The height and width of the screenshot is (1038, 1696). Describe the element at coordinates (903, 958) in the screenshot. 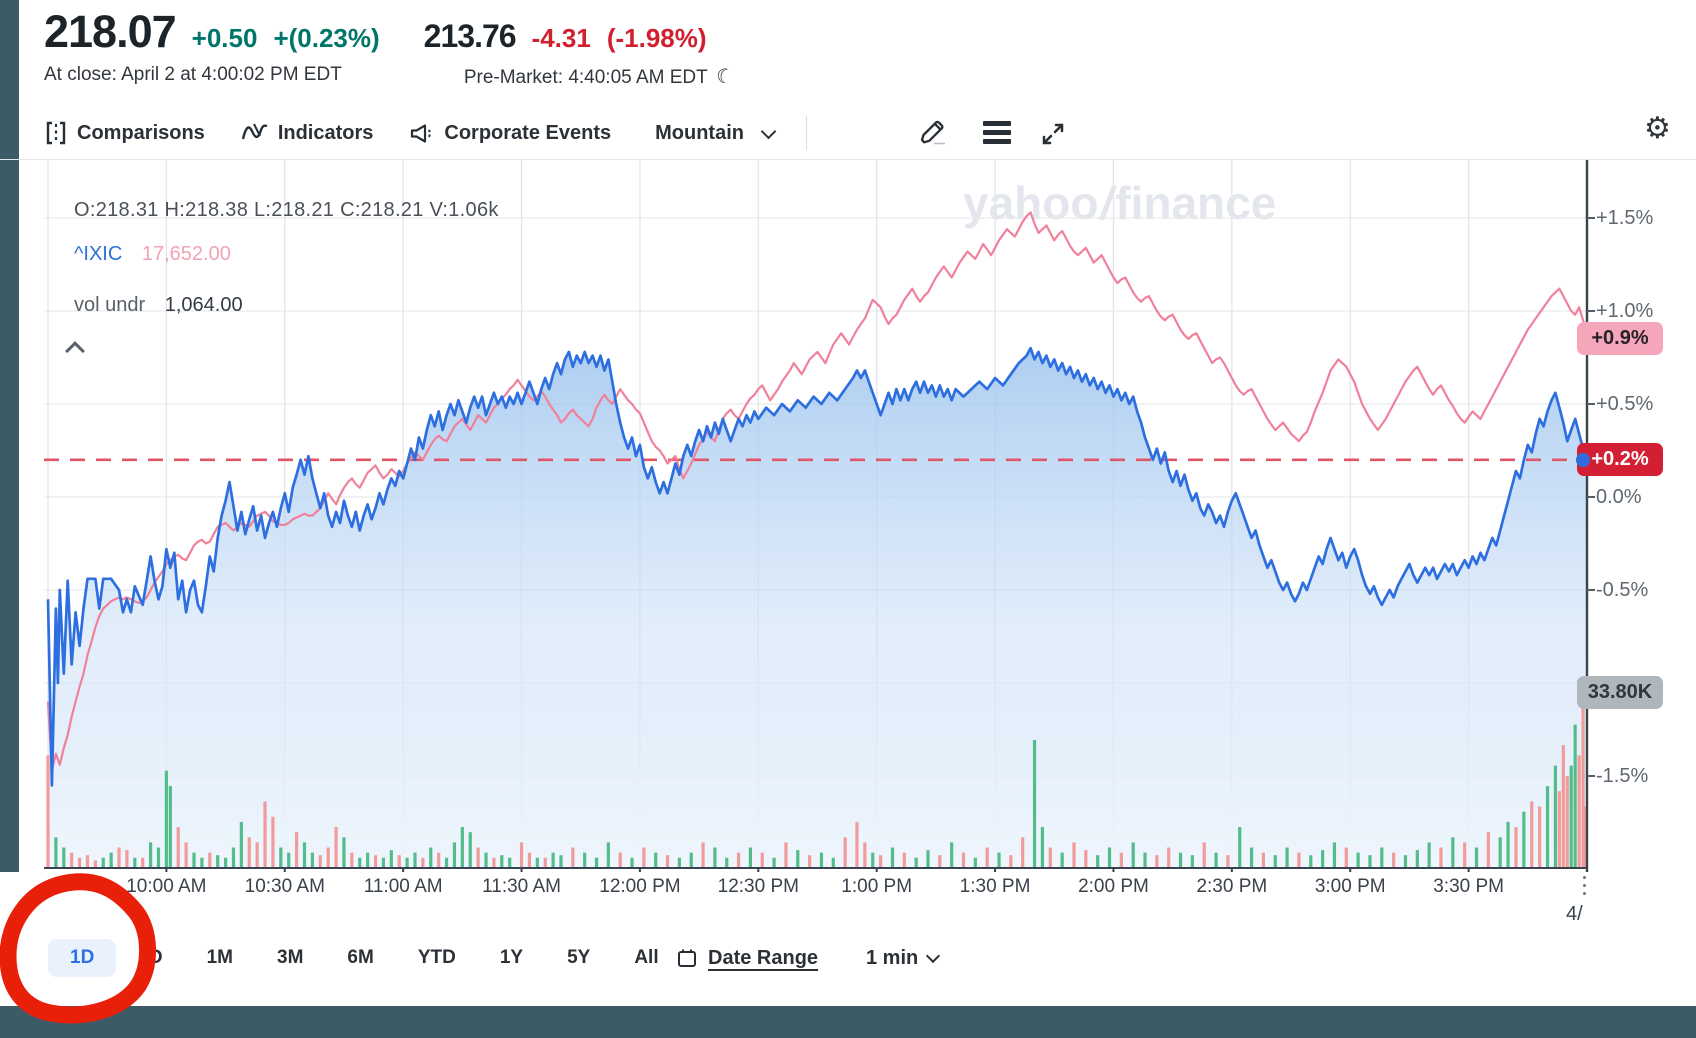

I see `interval-dropdown: 1 min` at that location.